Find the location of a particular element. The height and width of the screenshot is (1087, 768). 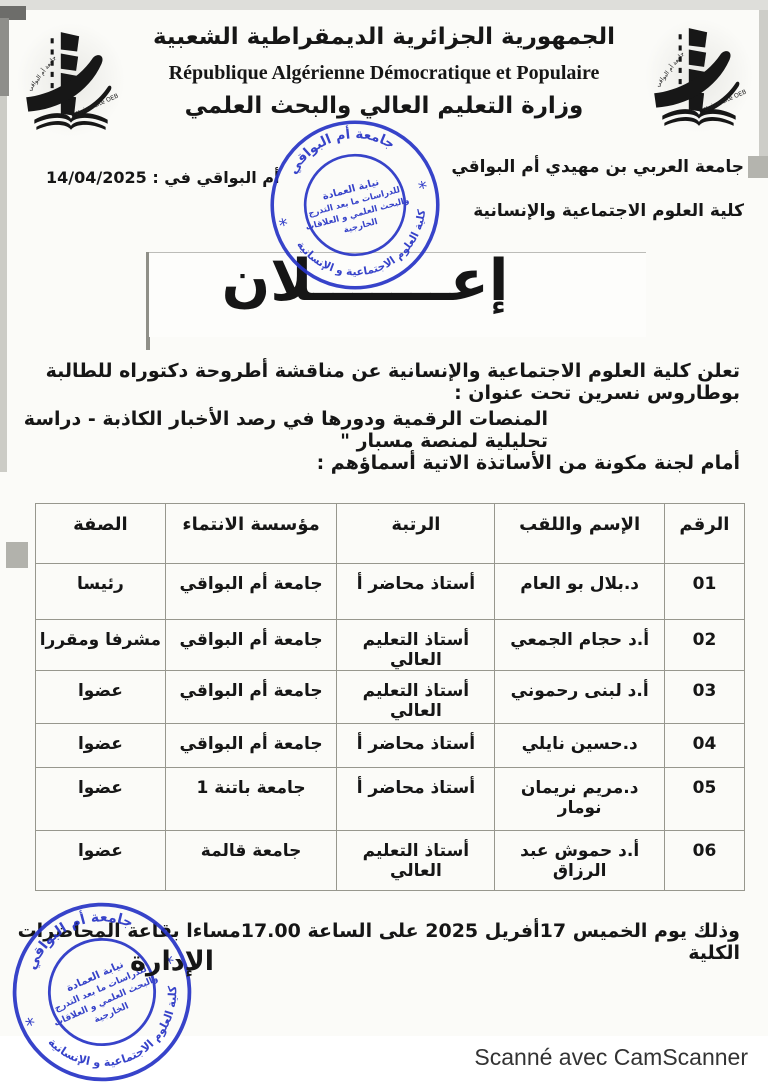

scan-artifact-top-left-block is located at coordinates (13, 13).